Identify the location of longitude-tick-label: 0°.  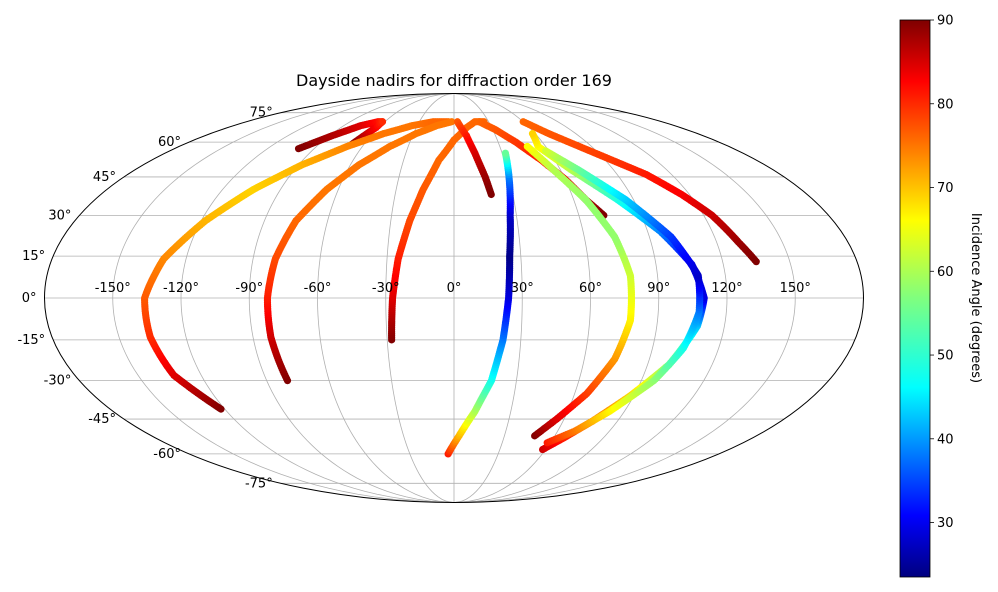
(454, 288).